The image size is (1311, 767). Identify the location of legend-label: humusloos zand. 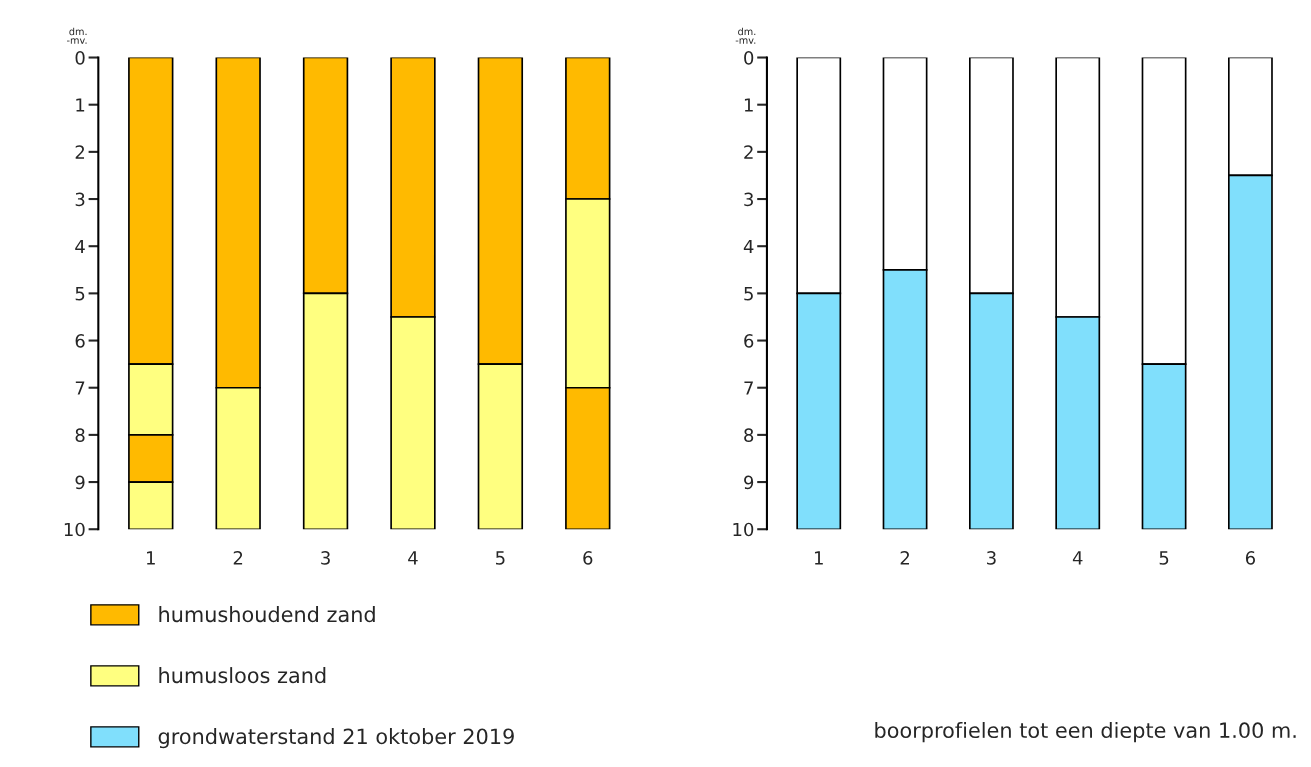
(242, 675).